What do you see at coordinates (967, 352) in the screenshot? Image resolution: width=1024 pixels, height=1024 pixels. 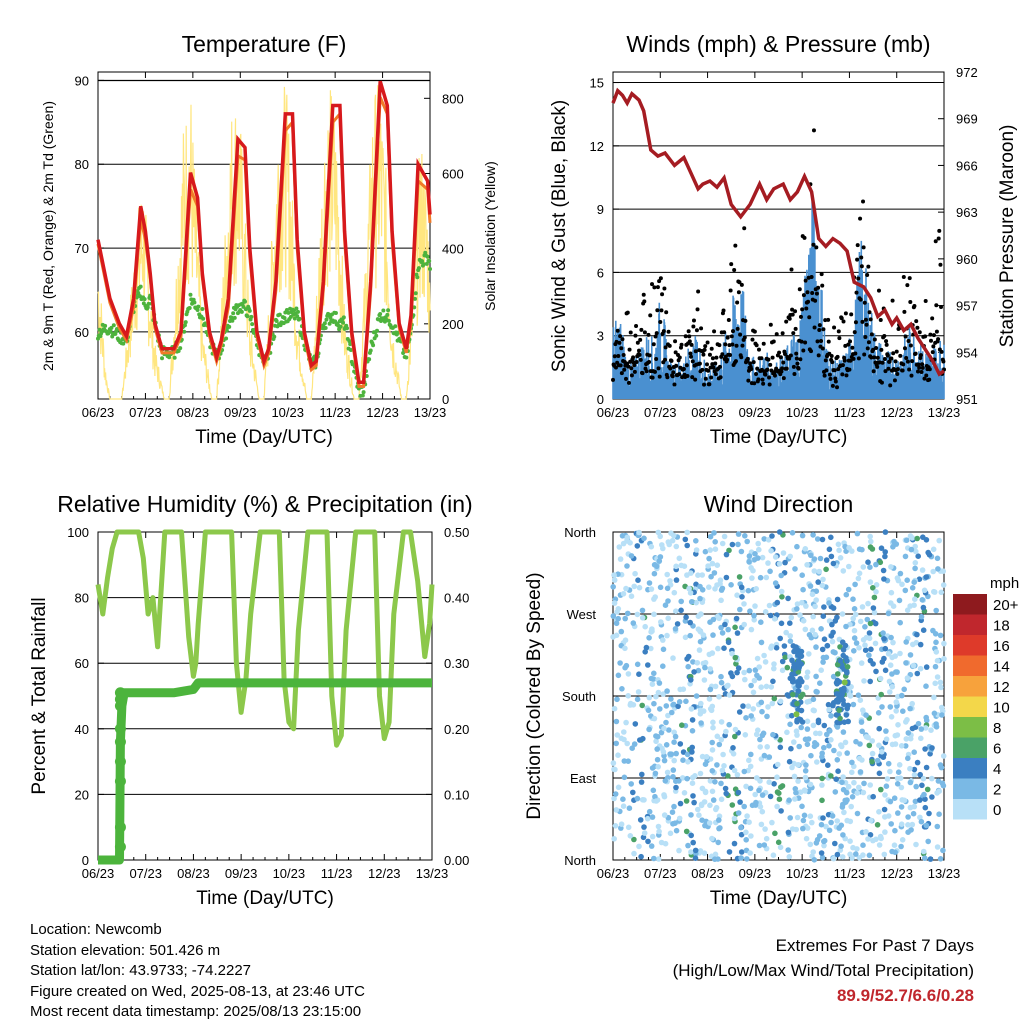 I see `y-right-tick-label: 954` at bounding box center [967, 352].